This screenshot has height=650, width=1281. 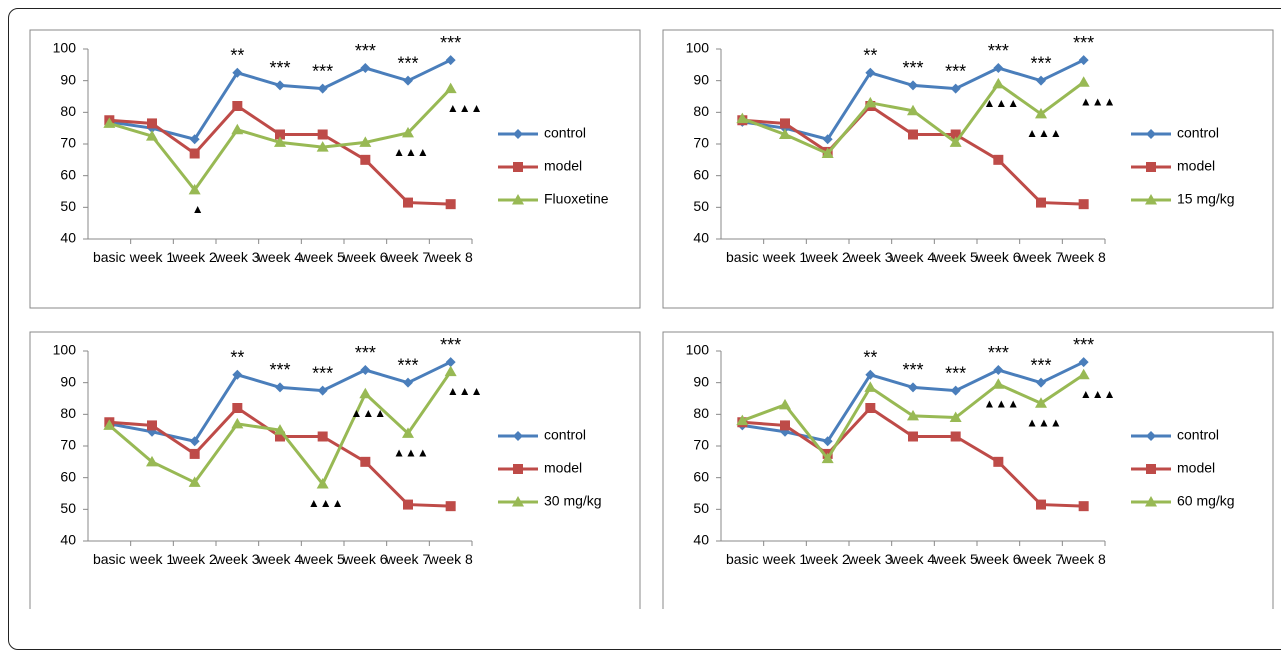 I want to click on legend-label: control, so click(x=565, y=133).